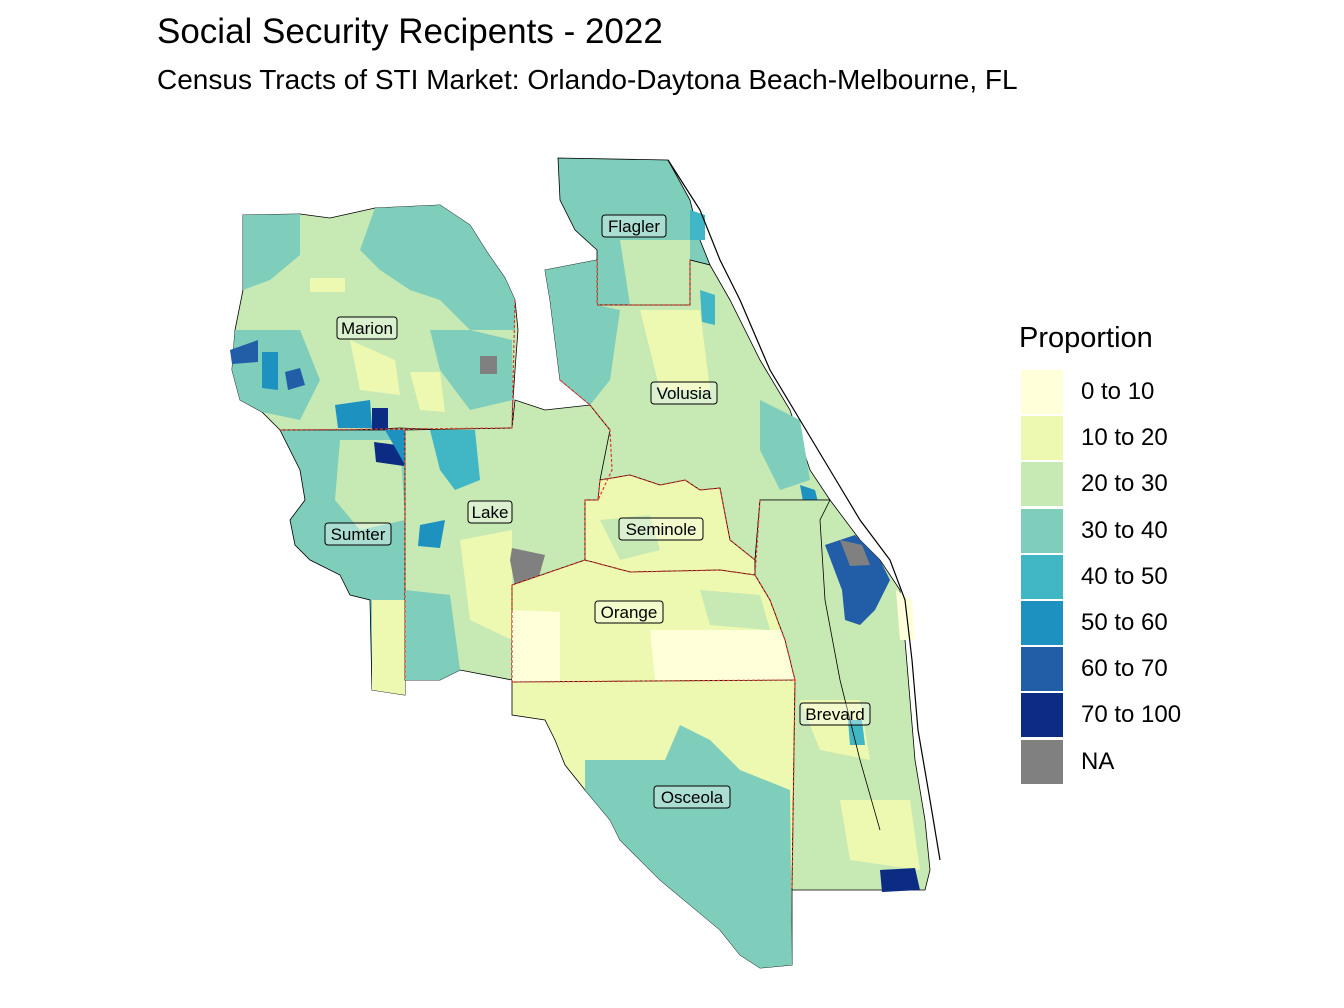 This screenshot has width=1344, height=1008. I want to click on legend-item: 40 to 50, so click(1093, 577).